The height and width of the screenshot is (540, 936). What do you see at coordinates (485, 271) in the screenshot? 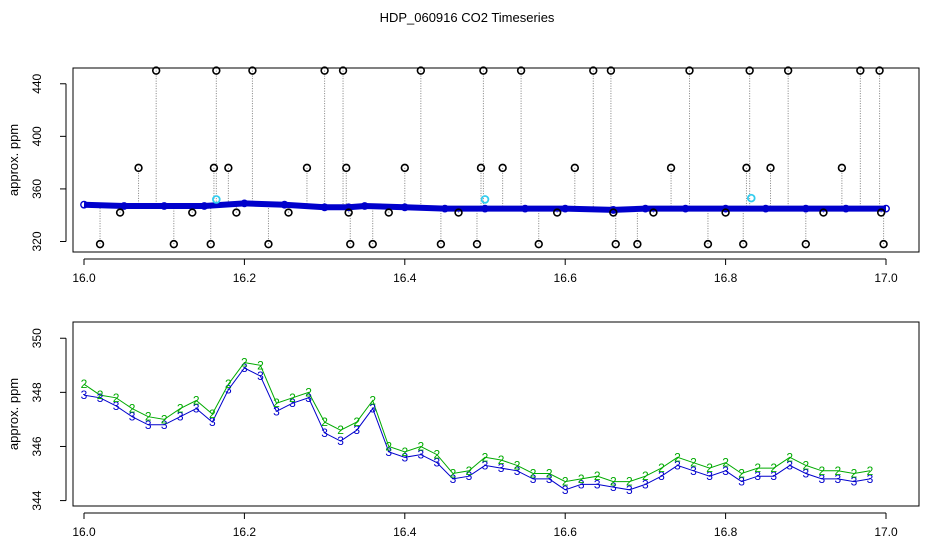
I see `top-x-axis: 16.0 16.2 16.4 16.6 16.8 17.0` at bounding box center [485, 271].